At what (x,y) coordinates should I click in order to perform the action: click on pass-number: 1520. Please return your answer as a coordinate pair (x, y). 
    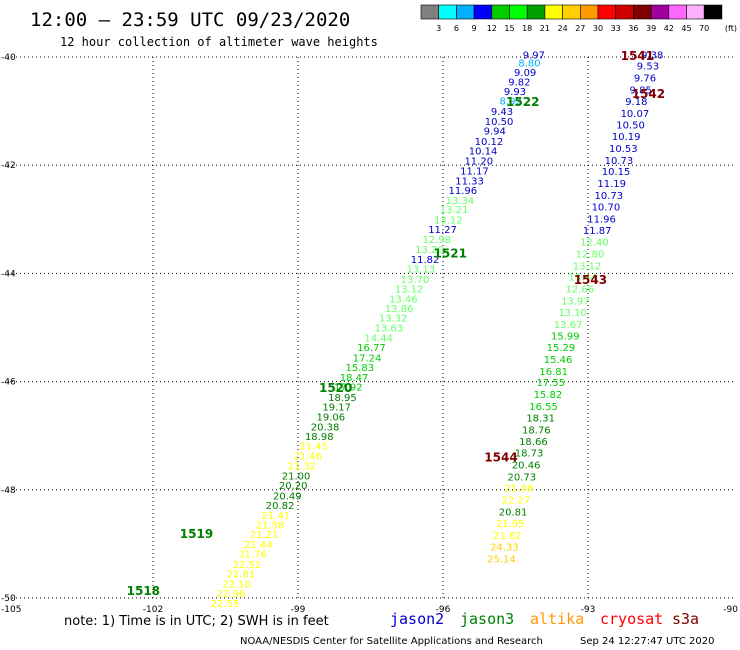
    Looking at the image, I should click on (335, 388).